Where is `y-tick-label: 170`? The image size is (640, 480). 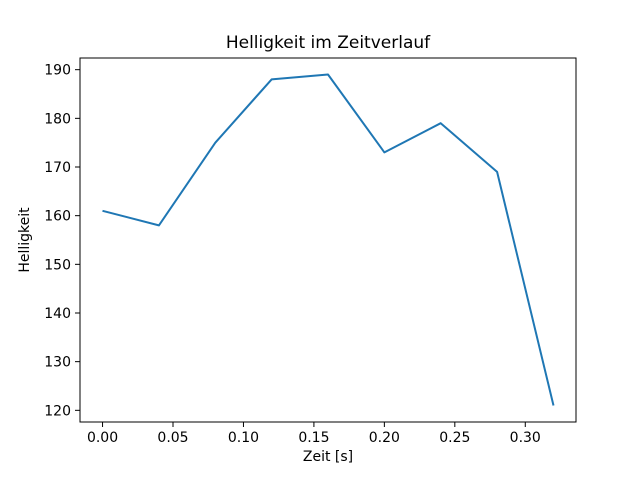 y-tick-label: 170 is located at coordinates (57, 168).